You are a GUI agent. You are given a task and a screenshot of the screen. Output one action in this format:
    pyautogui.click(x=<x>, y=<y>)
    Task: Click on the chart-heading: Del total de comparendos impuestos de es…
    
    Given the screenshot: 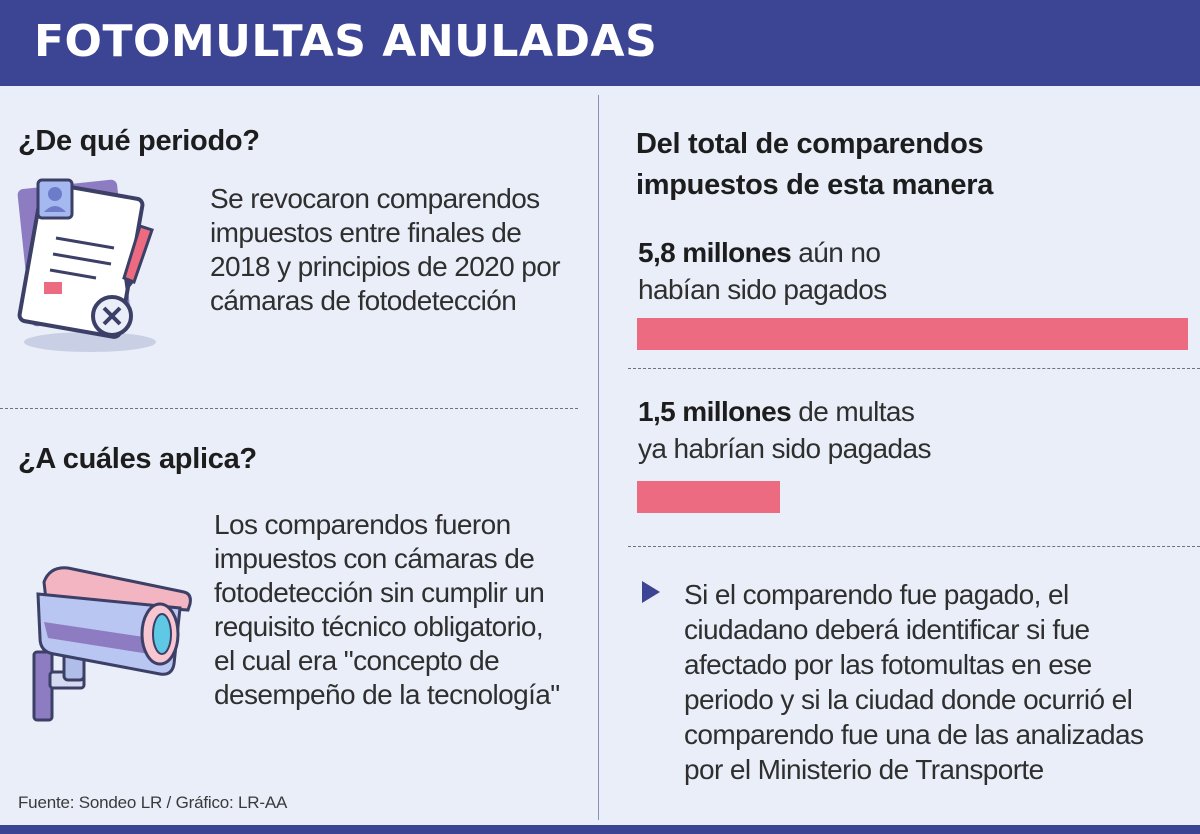 What is the action you would take?
    pyautogui.click(x=814, y=165)
    